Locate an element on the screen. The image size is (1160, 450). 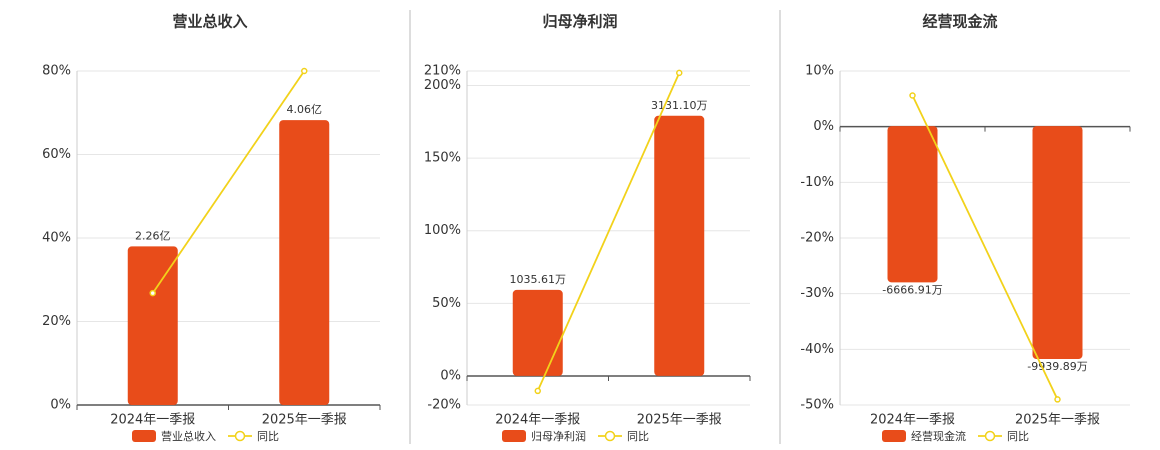
data-label: 2.26亿 is located at coordinates (153, 235).